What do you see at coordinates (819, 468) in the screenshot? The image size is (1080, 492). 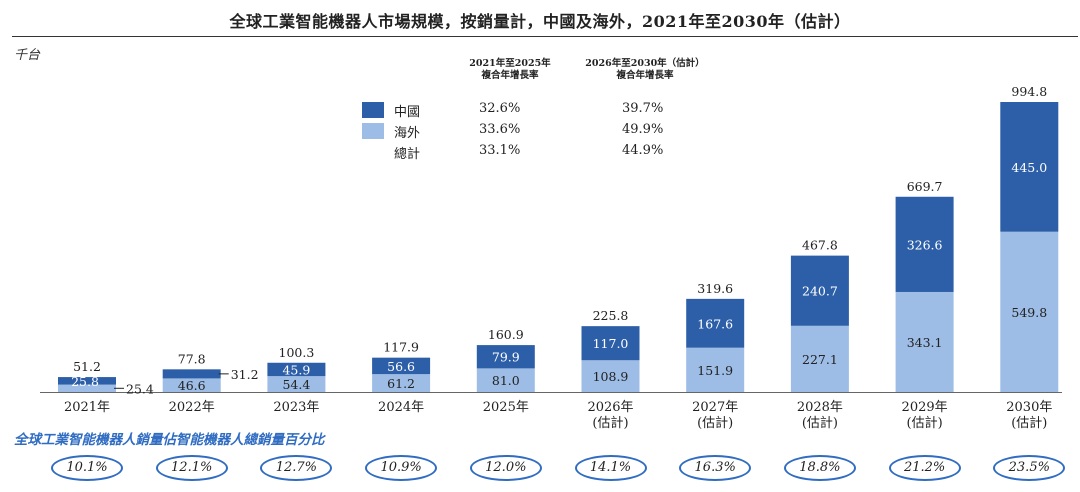 I see `share-value-oval: 18.8%` at bounding box center [819, 468].